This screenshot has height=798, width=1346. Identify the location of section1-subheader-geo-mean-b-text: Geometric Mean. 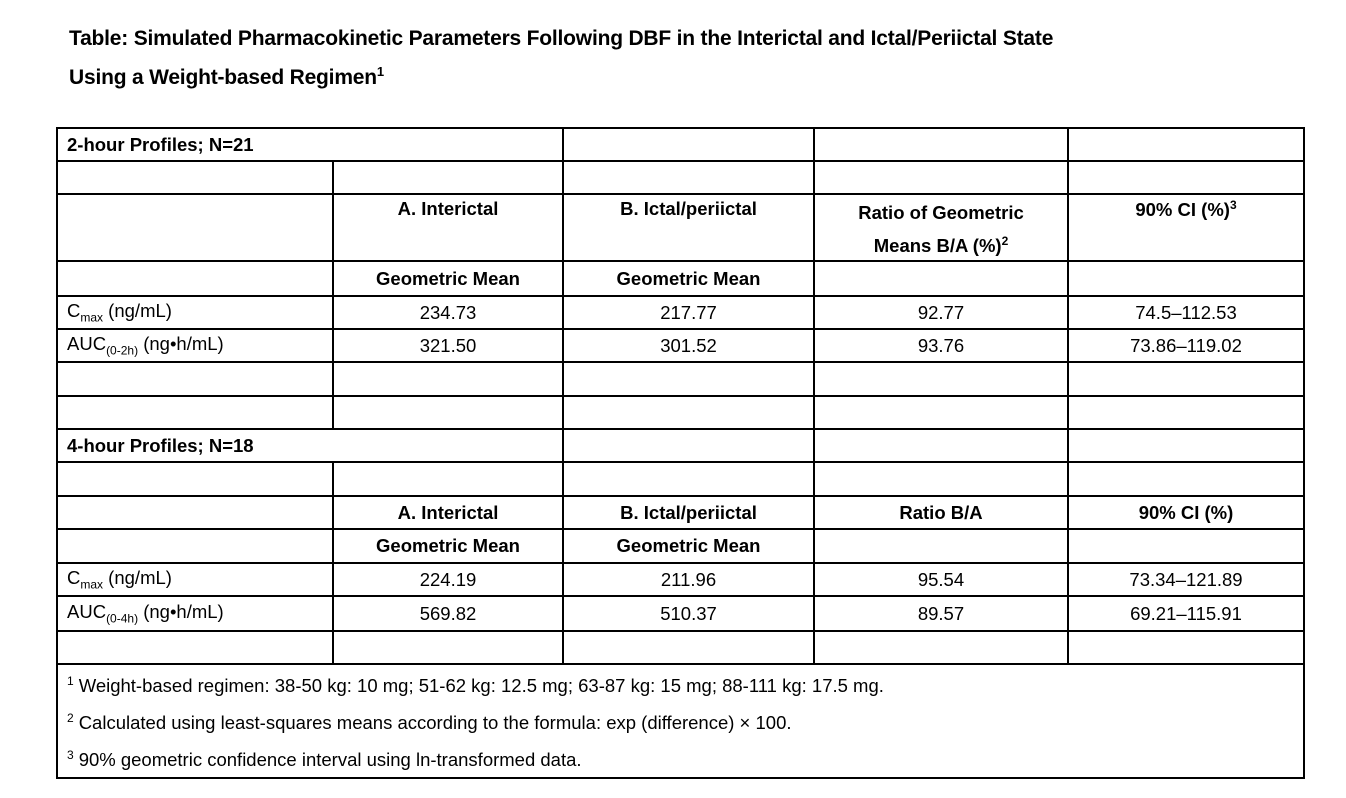
(688, 278).